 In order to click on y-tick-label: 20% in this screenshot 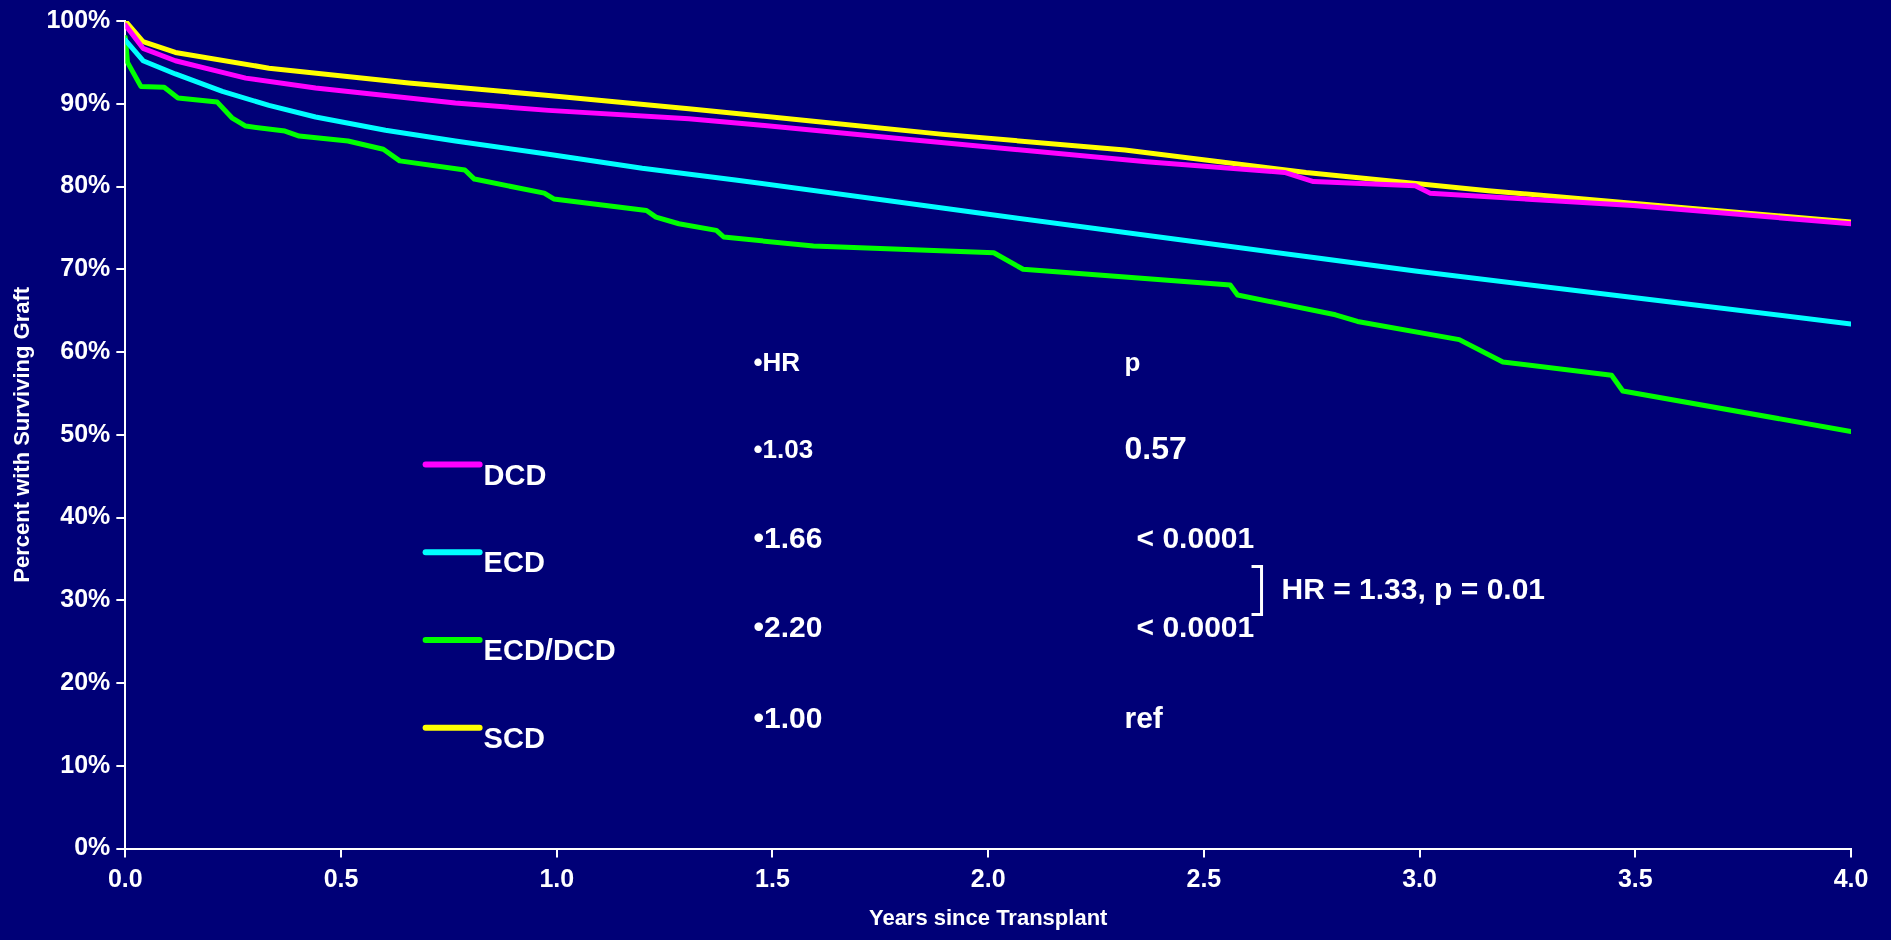, I will do `click(85, 680)`.